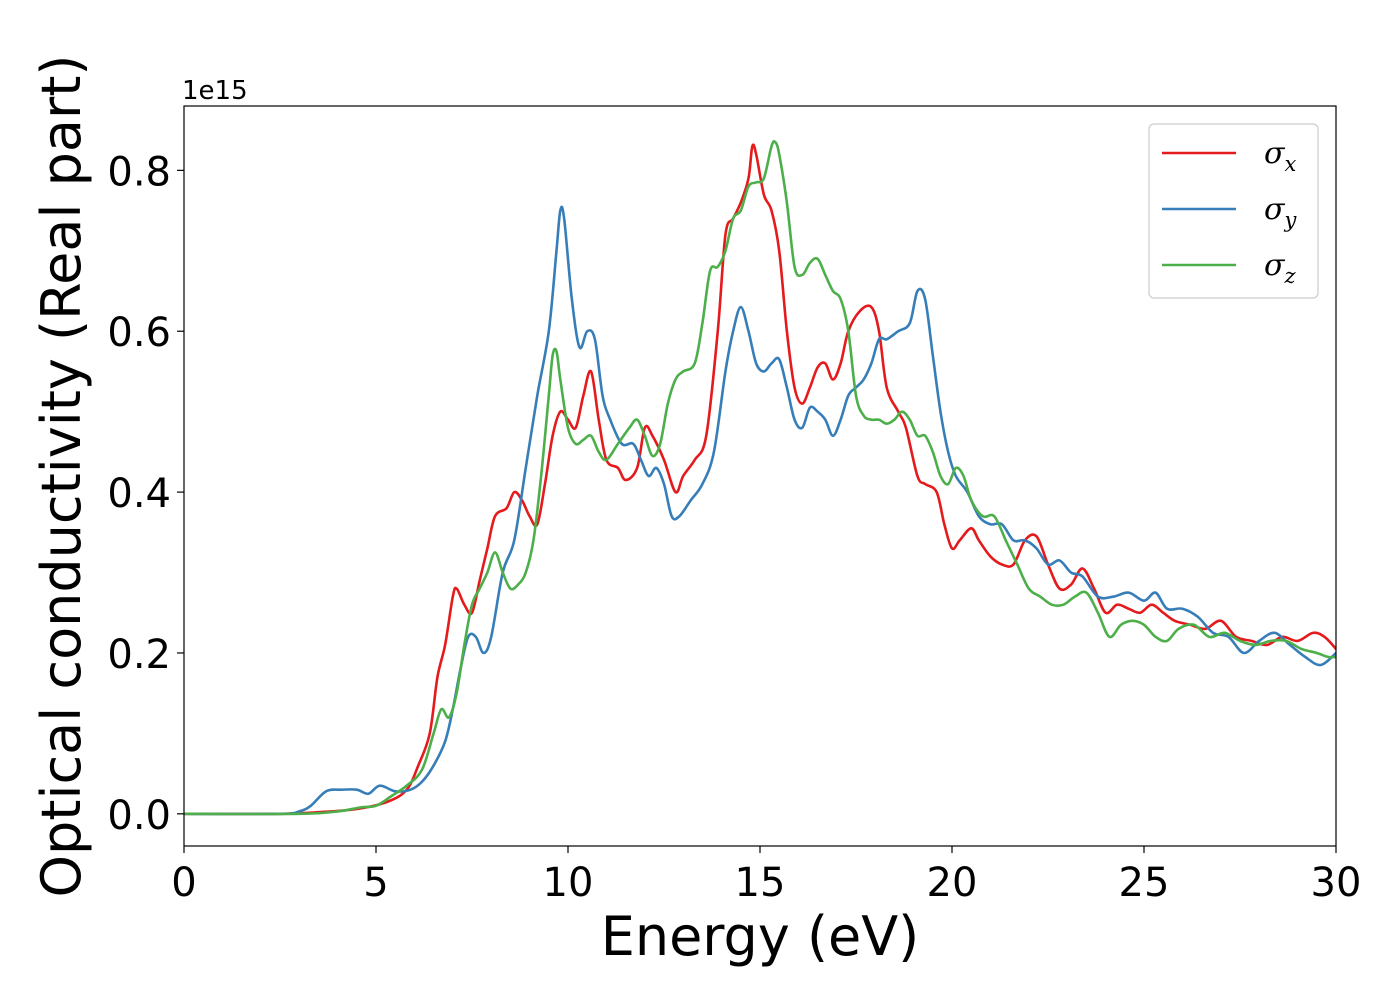  I want to click on x-tick-label: 15, so click(760, 883).